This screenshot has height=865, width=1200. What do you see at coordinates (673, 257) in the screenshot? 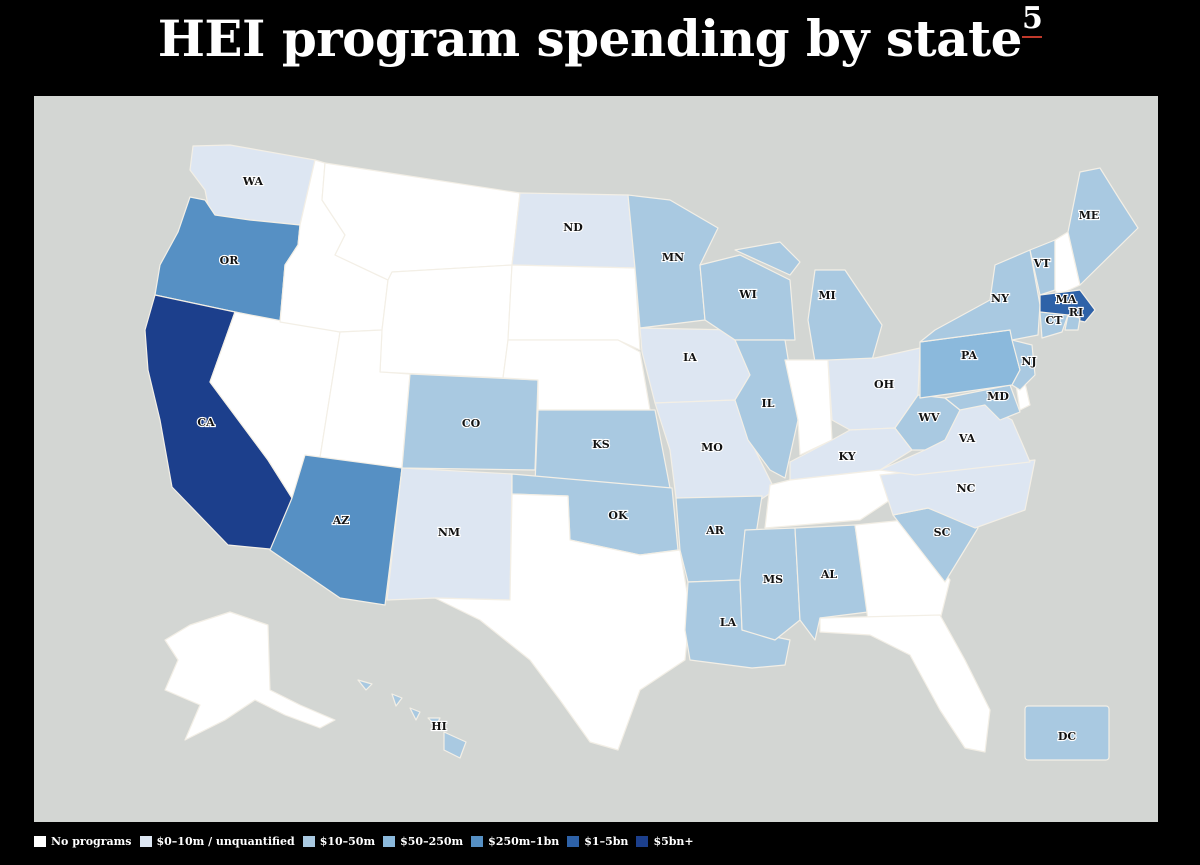
I see `label-mn: MN` at bounding box center [673, 257].